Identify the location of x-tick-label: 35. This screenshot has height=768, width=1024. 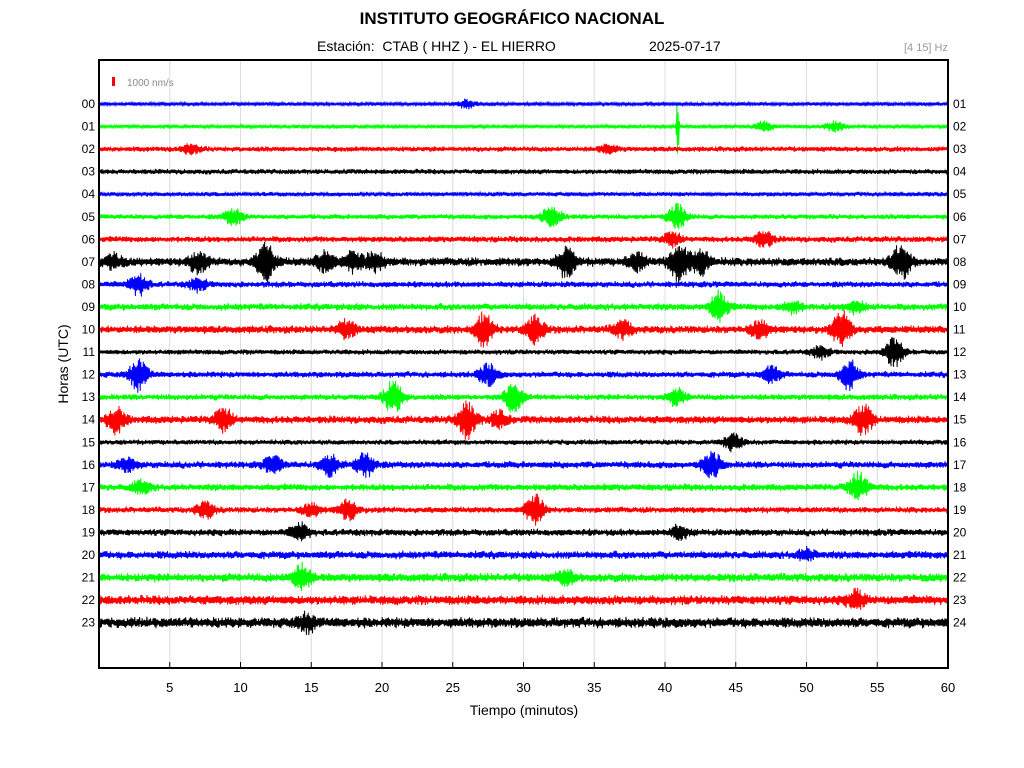
(594, 687).